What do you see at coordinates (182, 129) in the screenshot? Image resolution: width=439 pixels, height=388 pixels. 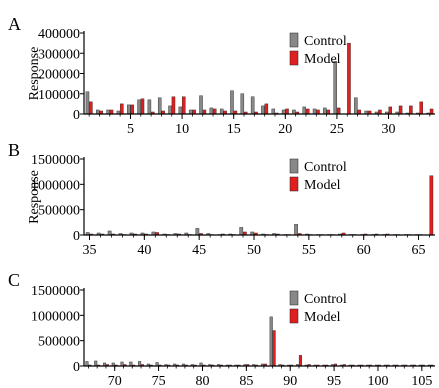 I see `panel-a-x-tick-label: 10` at bounding box center [182, 129].